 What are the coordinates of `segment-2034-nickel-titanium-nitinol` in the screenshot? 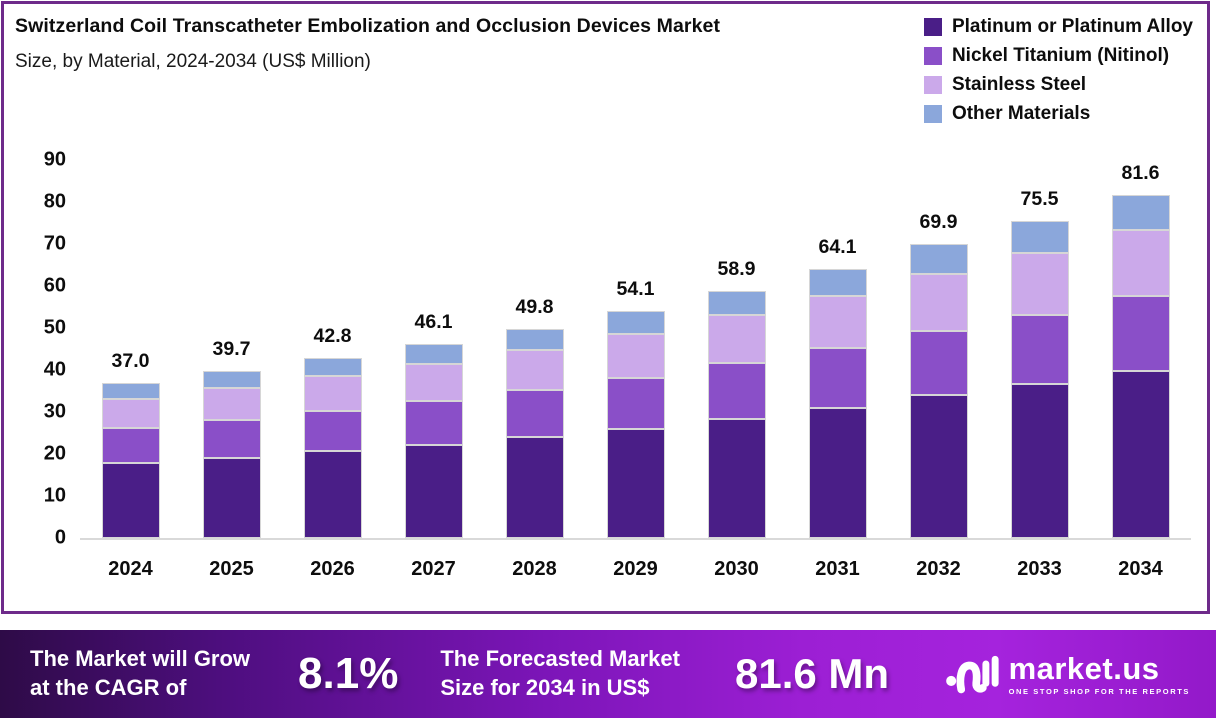 It's located at (1140, 333).